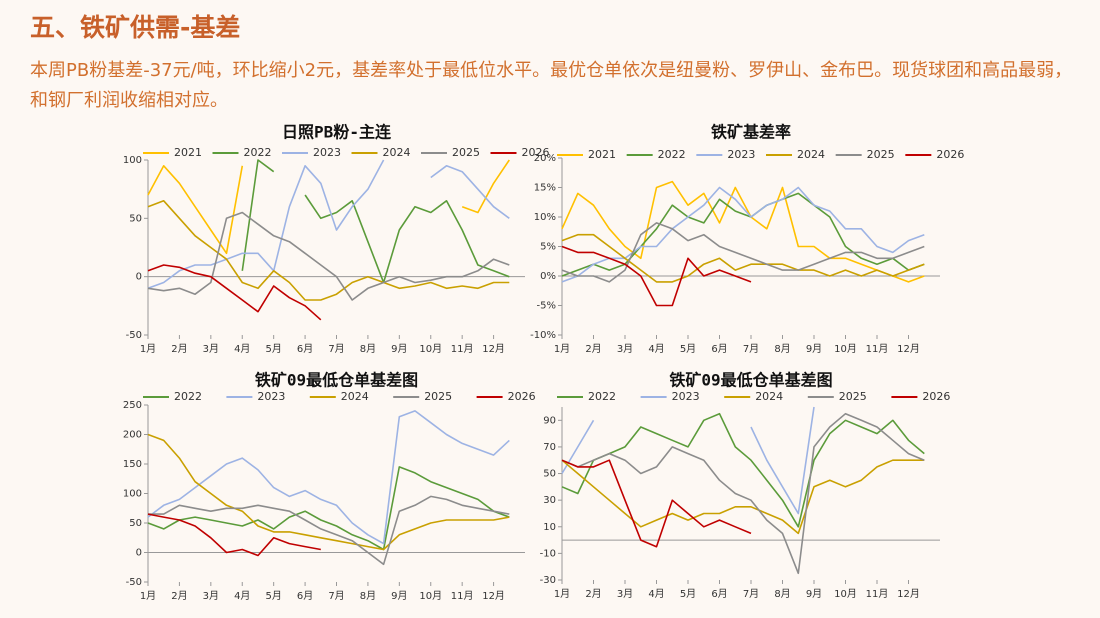  What do you see at coordinates (548, 580) in the screenshot?
I see `y-tick-label: -30` at bounding box center [548, 580].